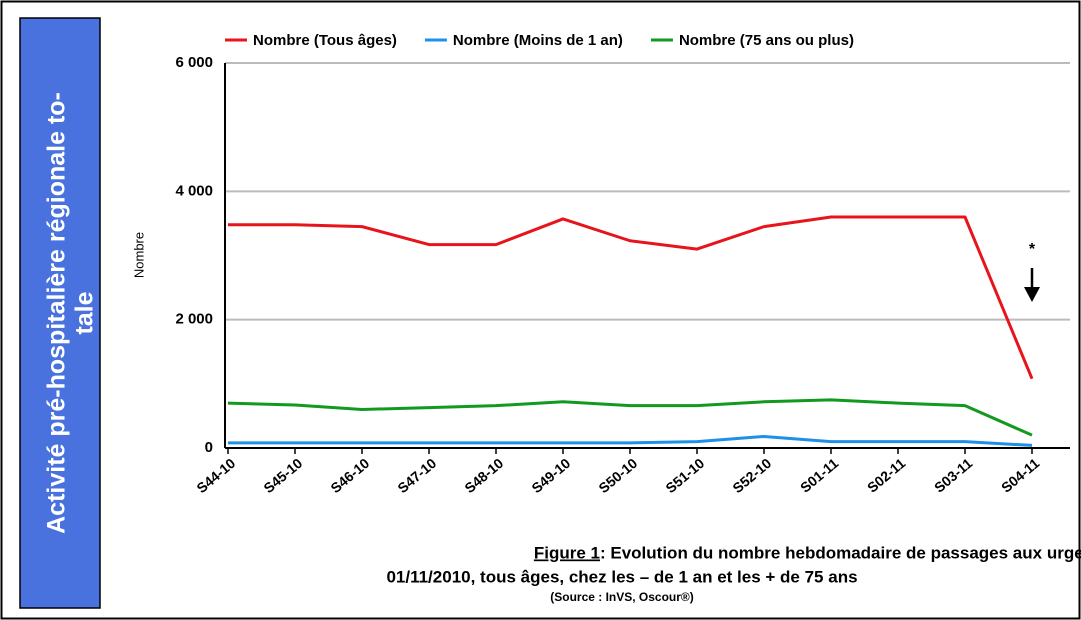 The image size is (1081, 620). I want to click on banner-text: Activité pré-hospitalière régionale to-, so click(57, 313).